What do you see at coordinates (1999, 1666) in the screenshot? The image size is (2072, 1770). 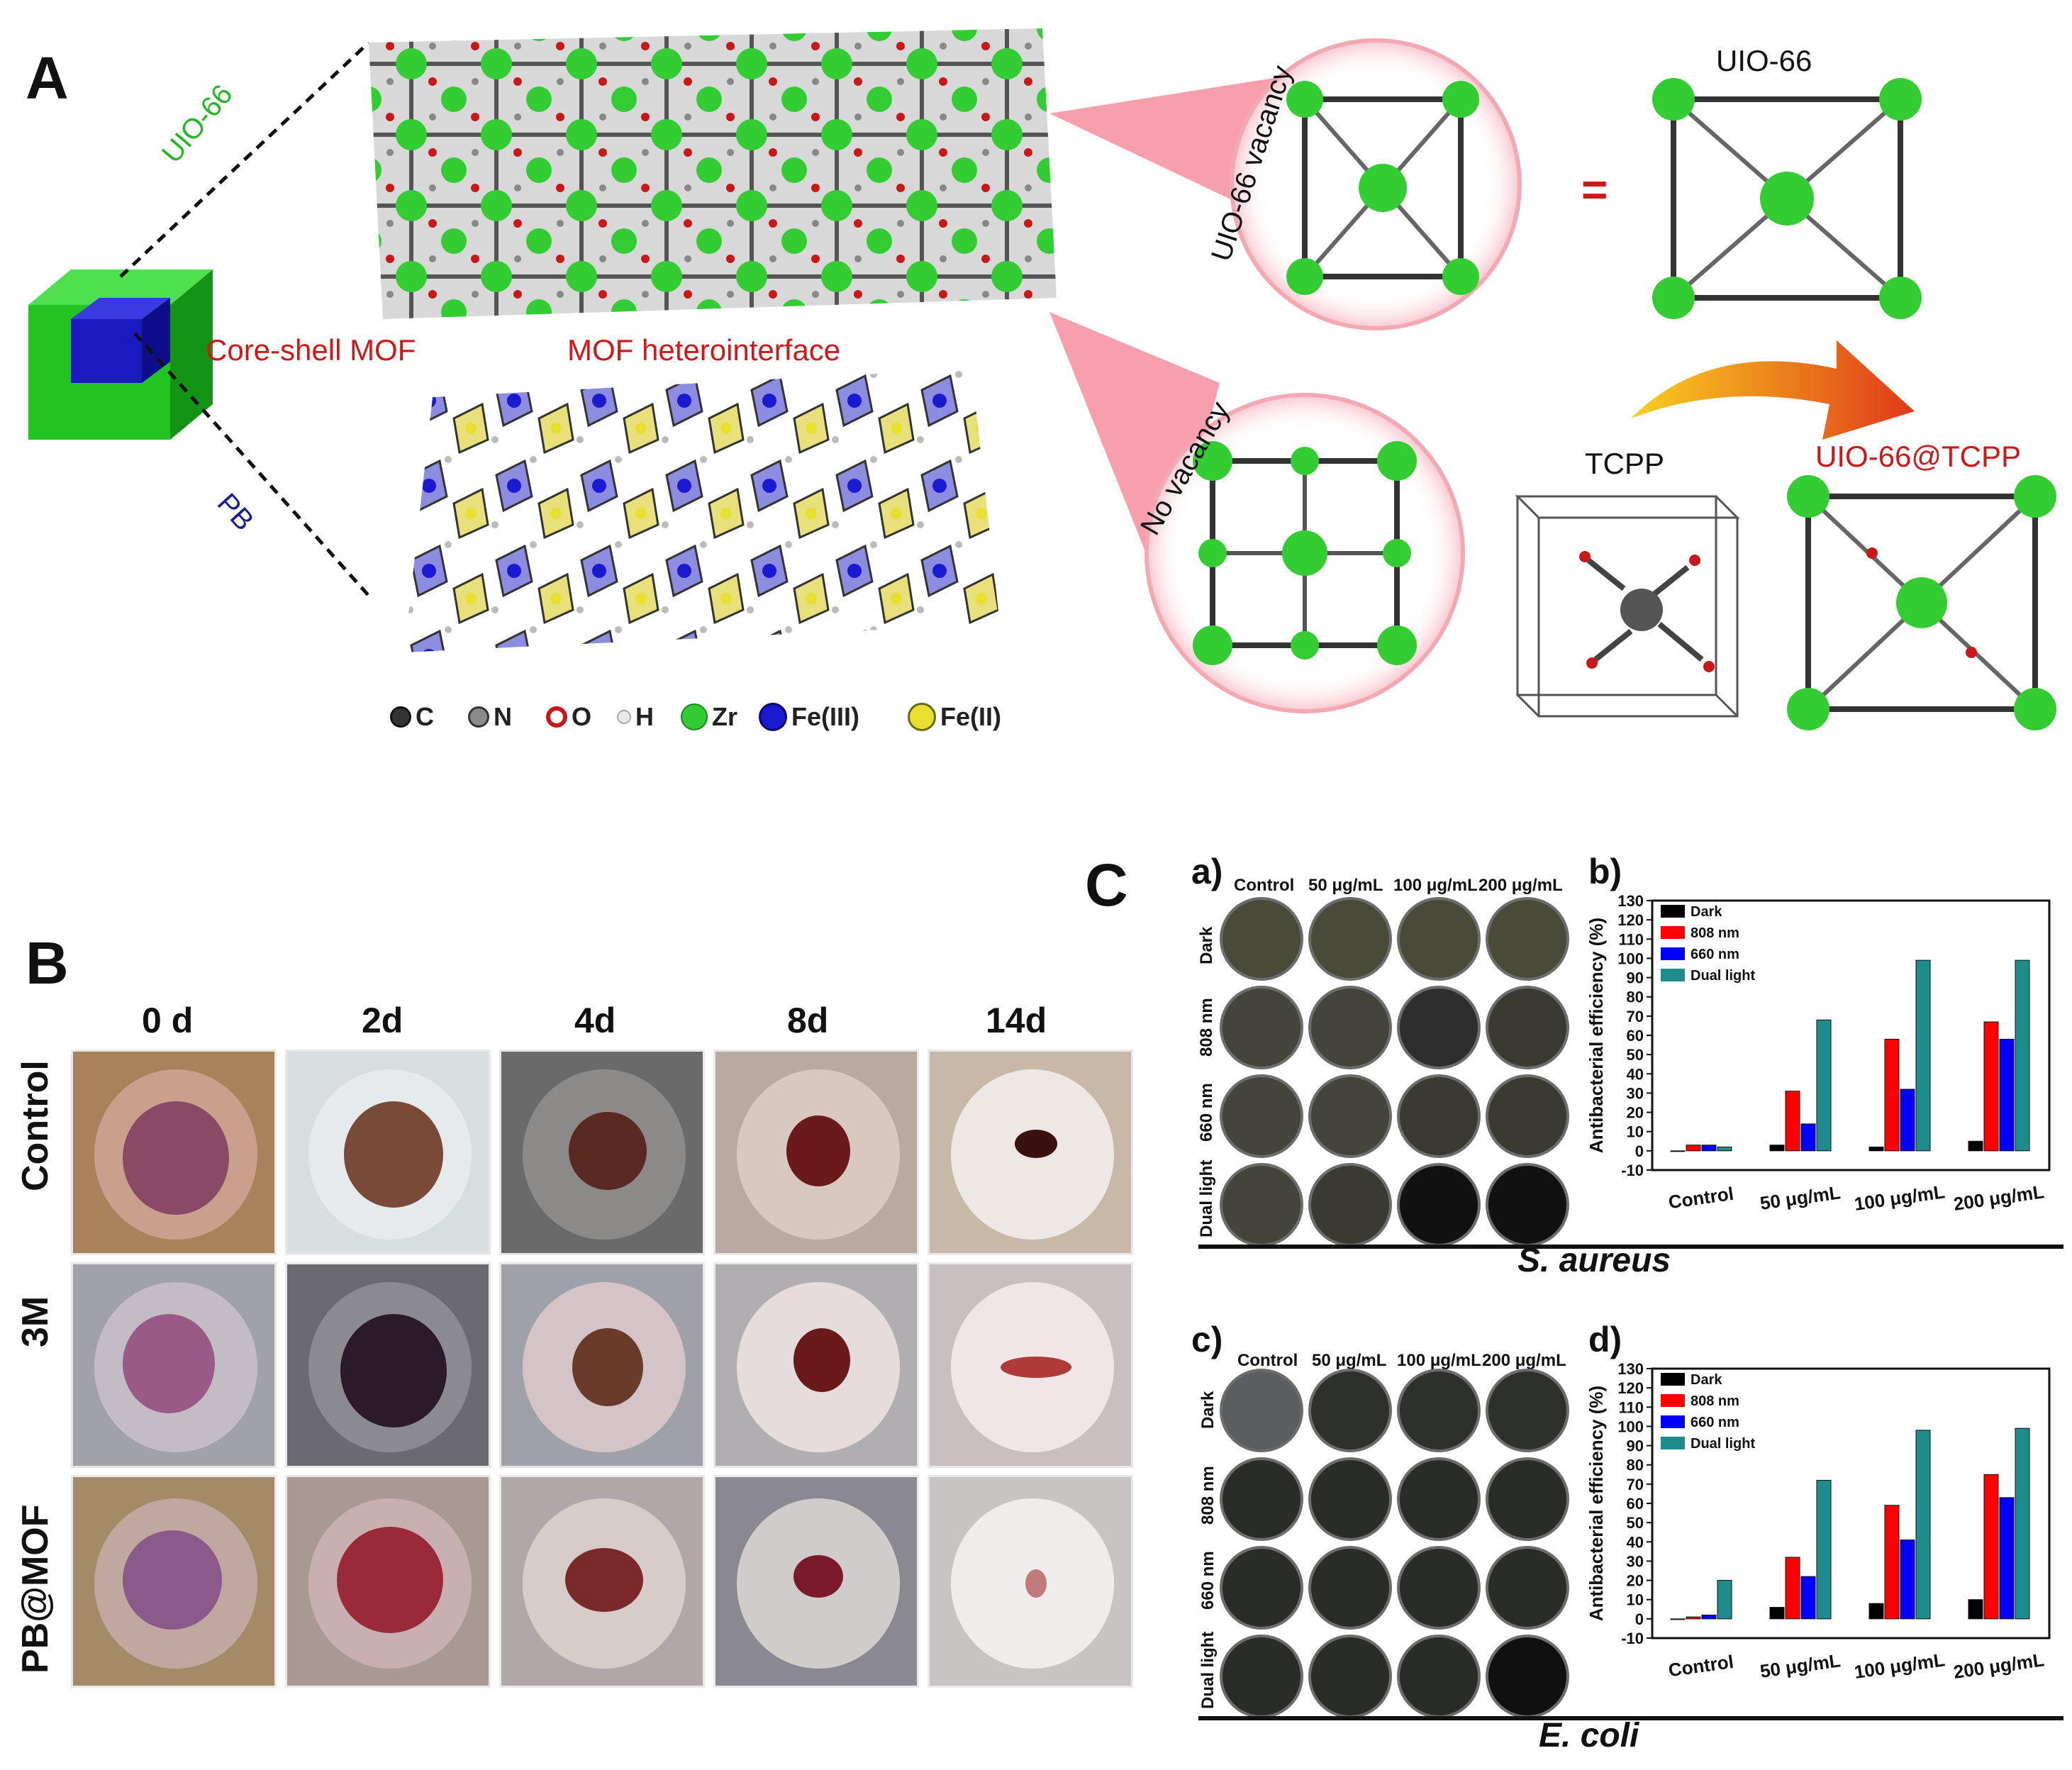 I see `x-tick-label: 200 μg/mL` at bounding box center [1999, 1666].